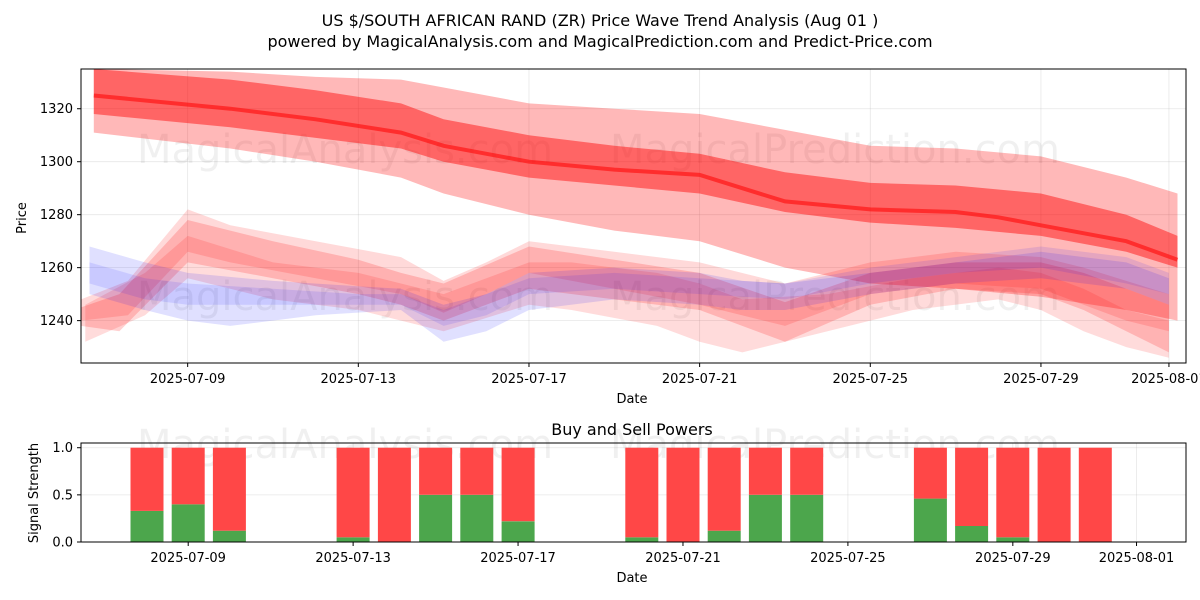 This screenshot has height=600, width=1200. Describe the element at coordinates (835, 297) in the screenshot. I see `watermark-magicalprediction-2: MagicalPrediction.com` at that location.